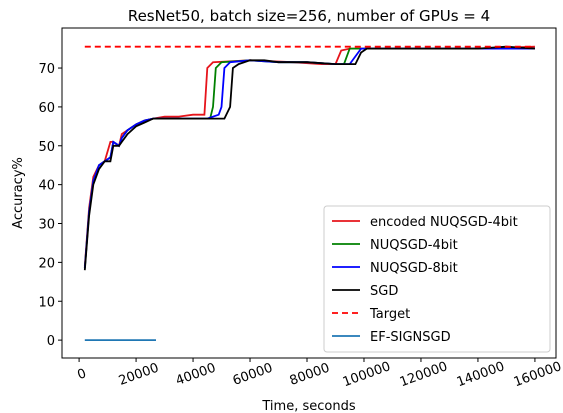 The width and height of the screenshot is (563, 413). Describe the element at coordinates (308, 406) in the screenshot. I see `x-axis-label: Time, seconds` at that location.